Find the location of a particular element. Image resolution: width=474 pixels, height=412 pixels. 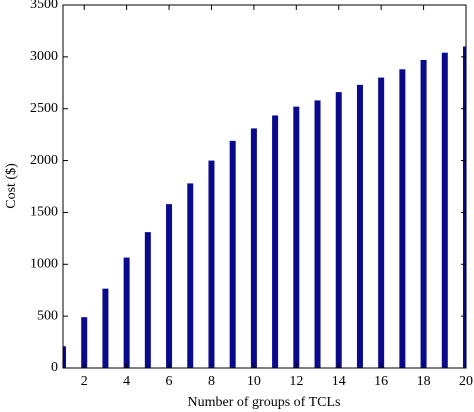

x-tick-label: 18 is located at coordinates (424, 381).